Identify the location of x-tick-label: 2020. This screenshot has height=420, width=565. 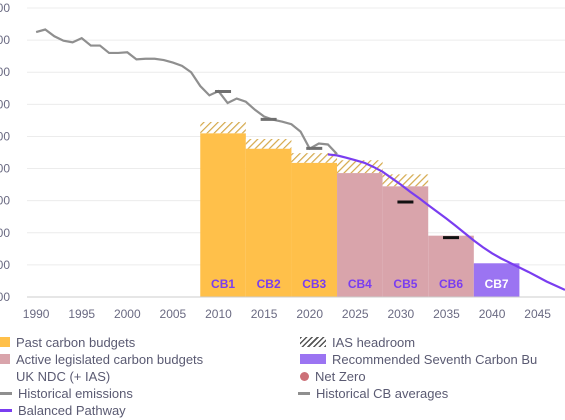
(309, 314).